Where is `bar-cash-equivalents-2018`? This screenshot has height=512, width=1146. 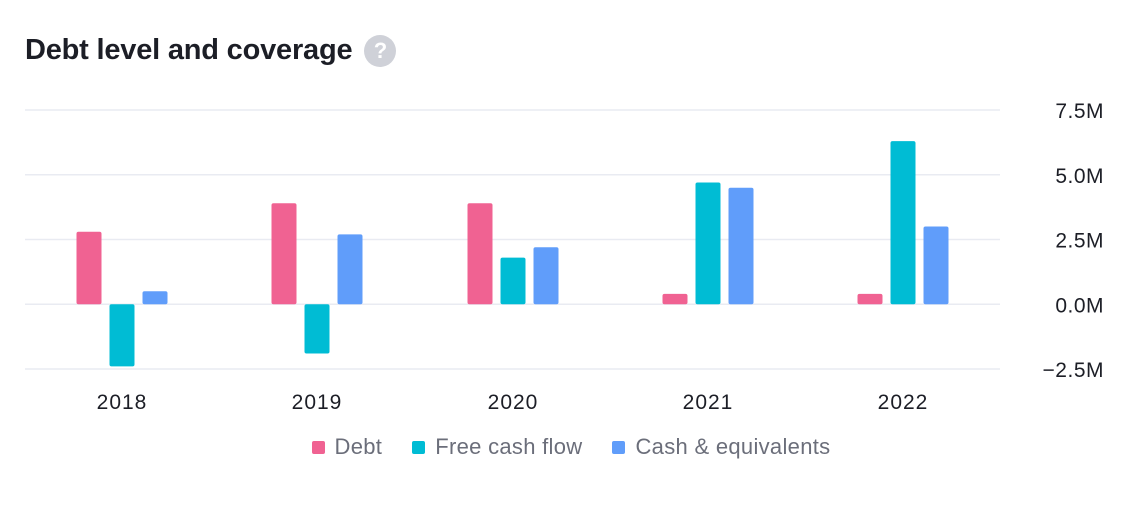
bar-cash-equivalents-2018 is located at coordinates (155, 298).